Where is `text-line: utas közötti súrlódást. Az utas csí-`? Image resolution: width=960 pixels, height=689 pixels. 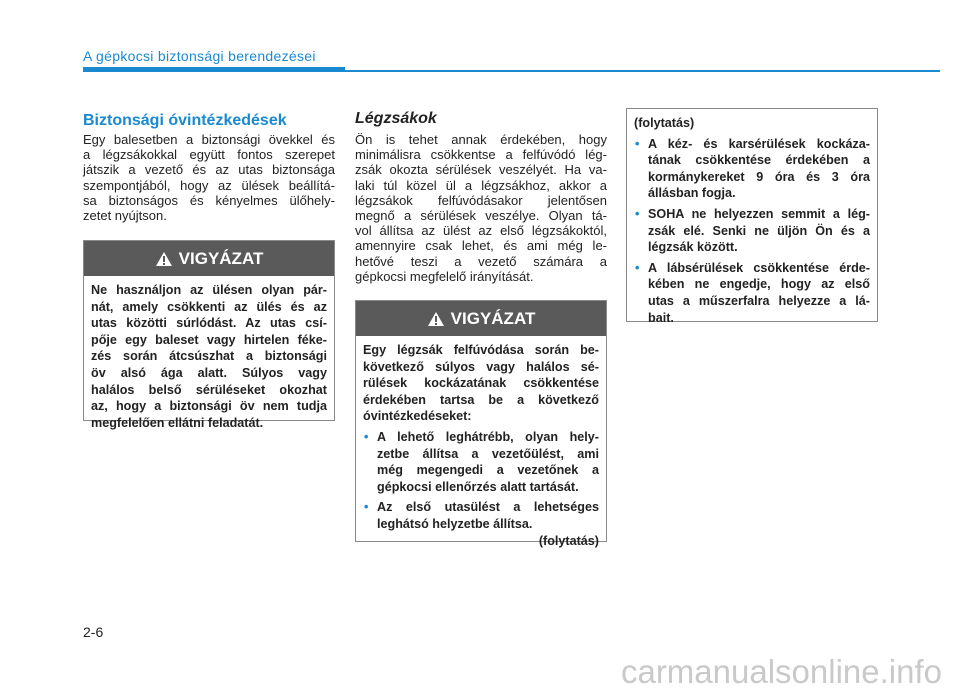 text-line: utas közötti súrlódást. Az utas csí- is located at coordinates (209, 323).